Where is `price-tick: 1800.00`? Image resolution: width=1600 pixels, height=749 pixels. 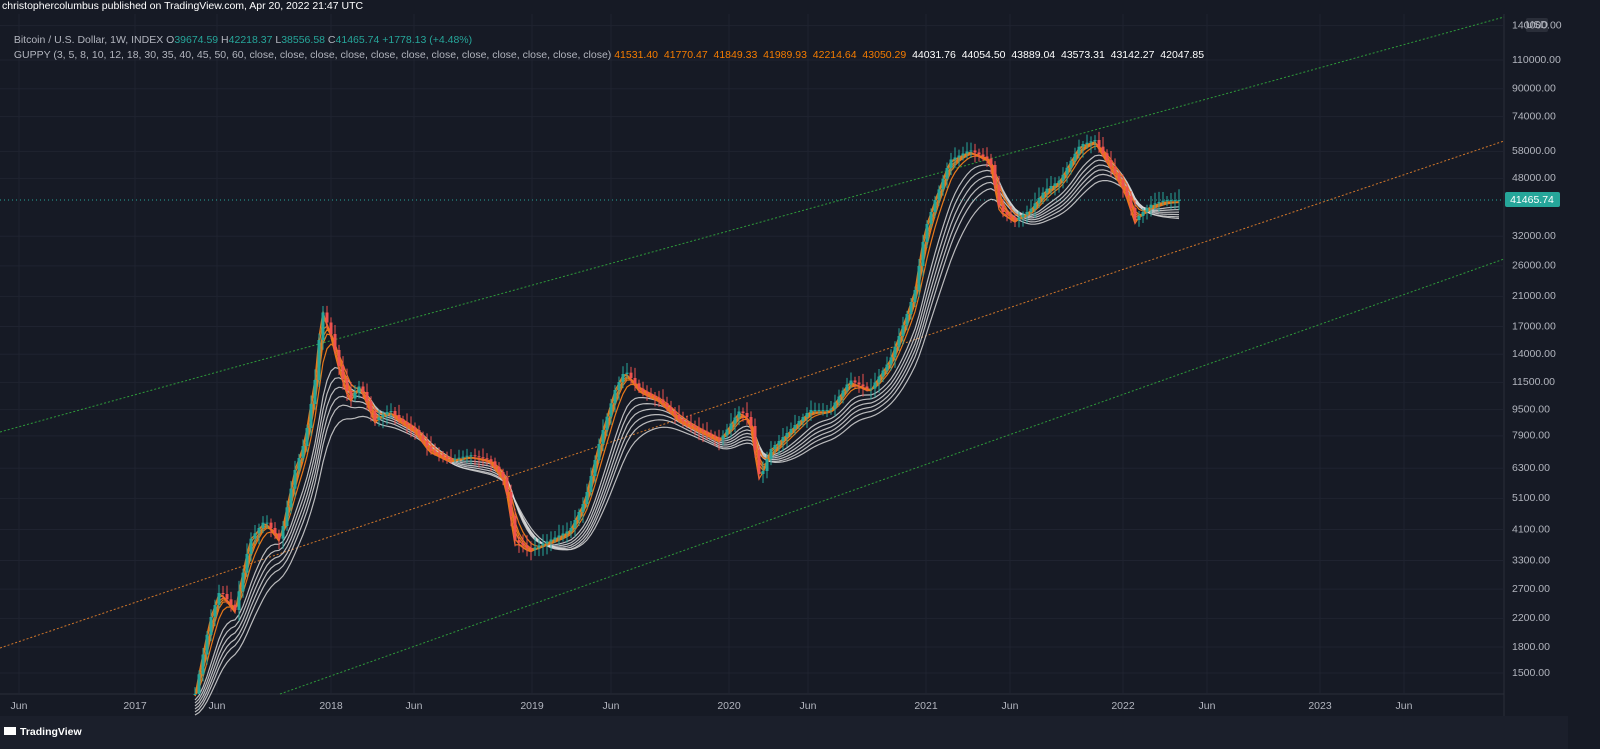 price-tick: 1800.00 is located at coordinates (1531, 647).